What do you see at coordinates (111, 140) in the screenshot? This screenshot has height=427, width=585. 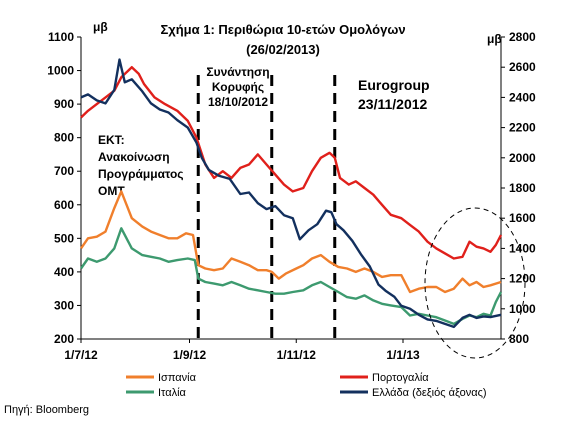 I see `event-label: ΕΚΤ:` at bounding box center [111, 140].